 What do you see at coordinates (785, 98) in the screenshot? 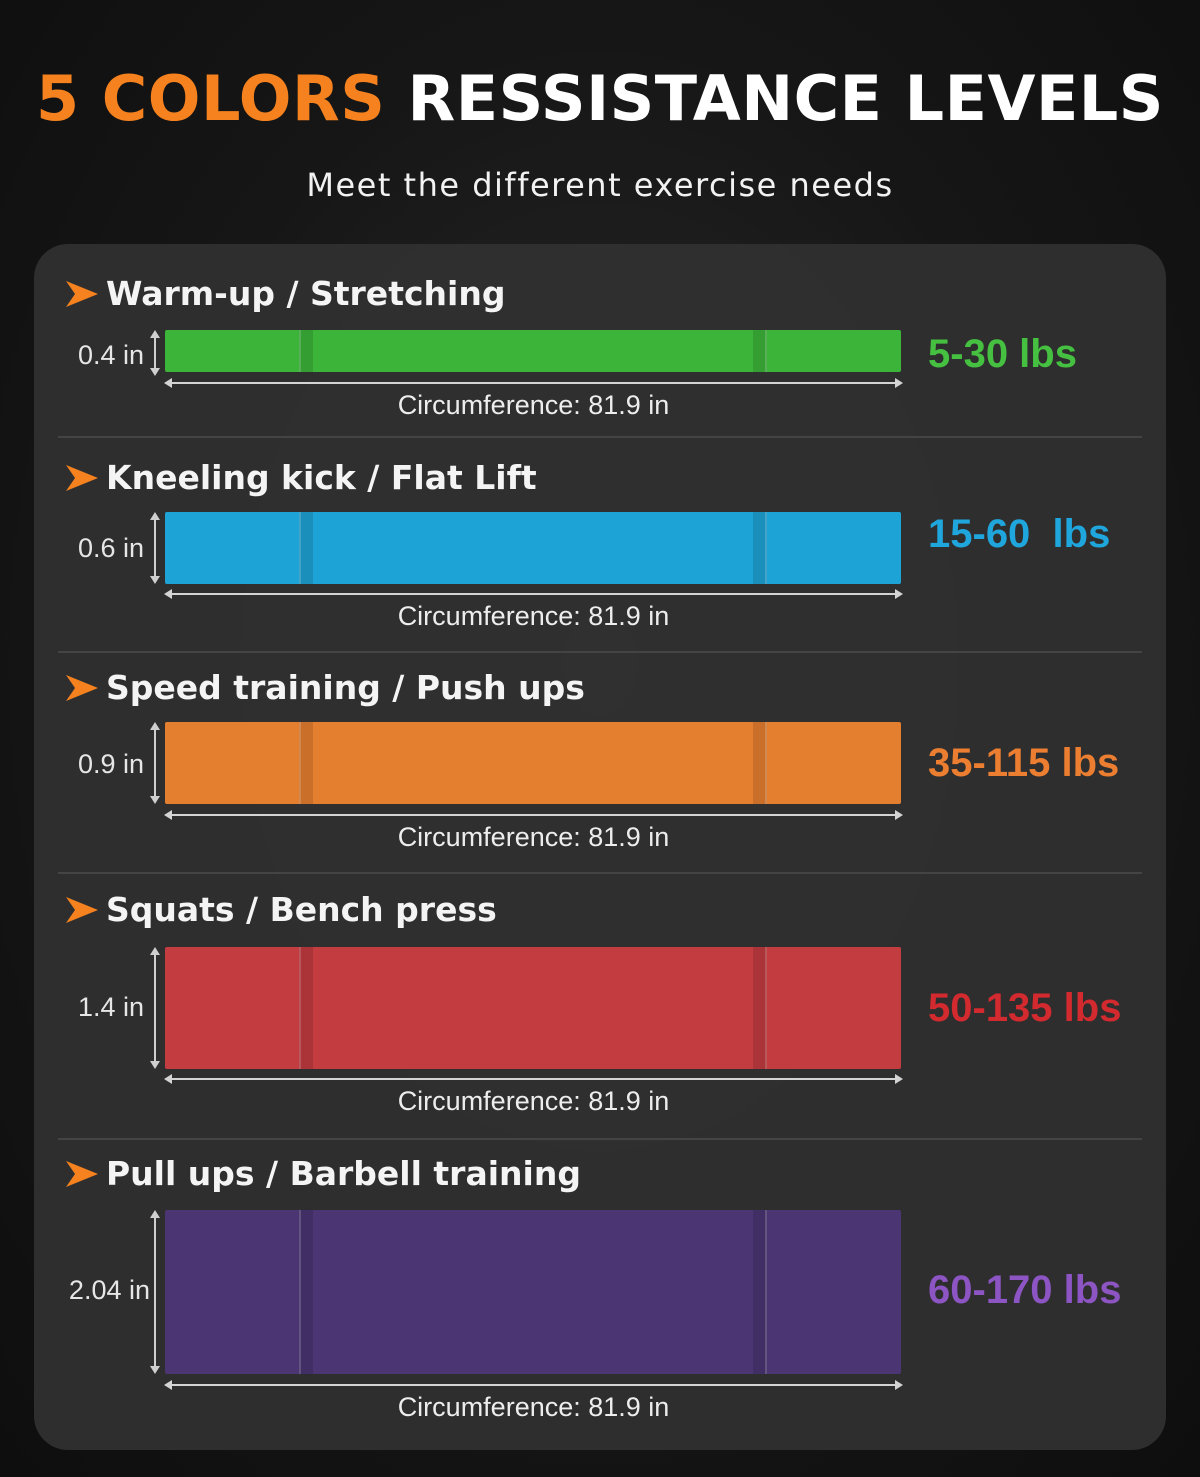
I see `title-rest: RESSISTANCE LEVELS` at bounding box center [785, 98].